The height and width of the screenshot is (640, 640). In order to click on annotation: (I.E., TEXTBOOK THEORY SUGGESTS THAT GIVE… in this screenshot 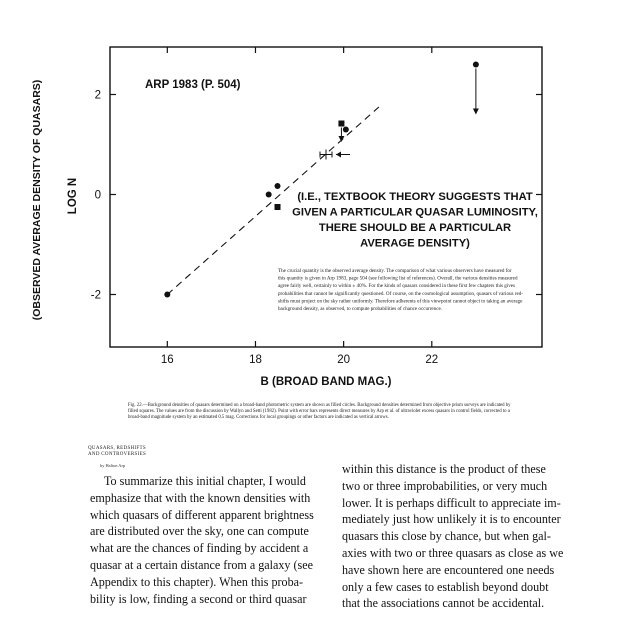, I will do `click(415, 220)`.